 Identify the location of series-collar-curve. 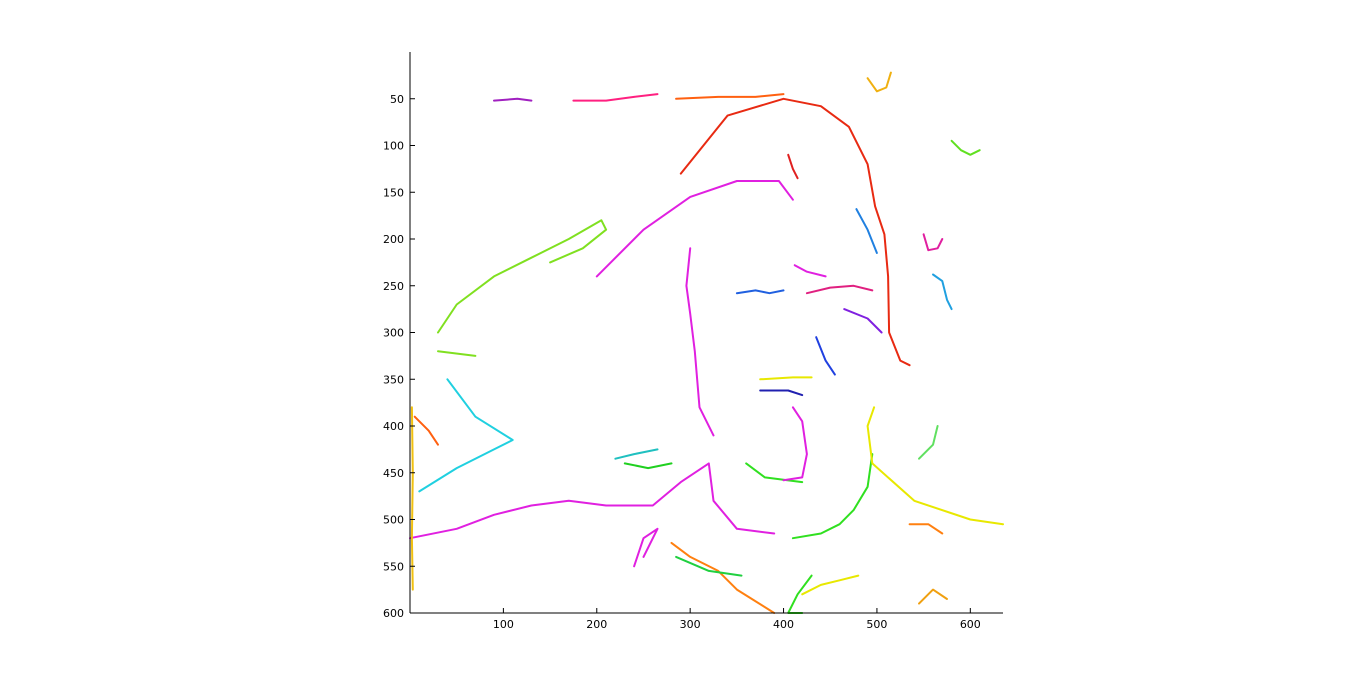
(592, 501).